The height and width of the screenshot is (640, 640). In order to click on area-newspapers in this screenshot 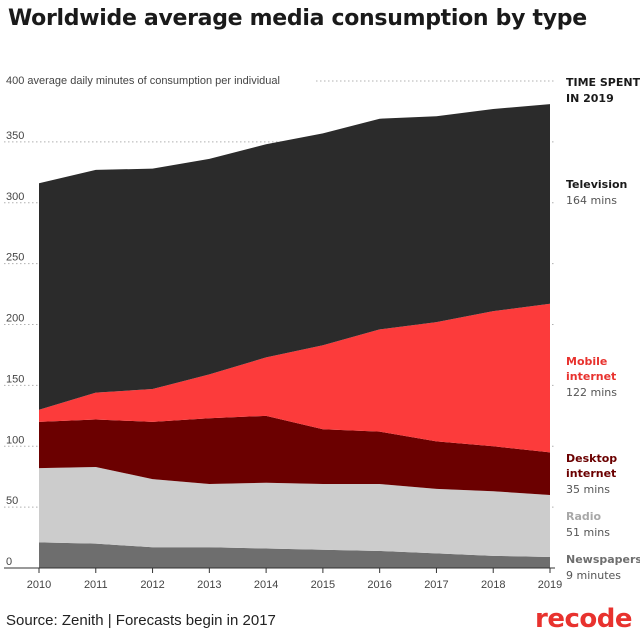, I will do `click(294, 555)`.